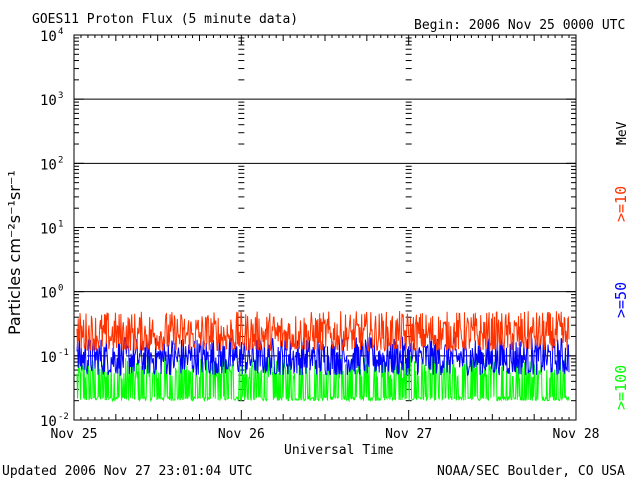 The height and width of the screenshot is (480, 640). What do you see at coordinates (165, 19) in the screenshot?
I see `chart-title: GOES11 Proton Flux (5 minute data)` at bounding box center [165, 19].